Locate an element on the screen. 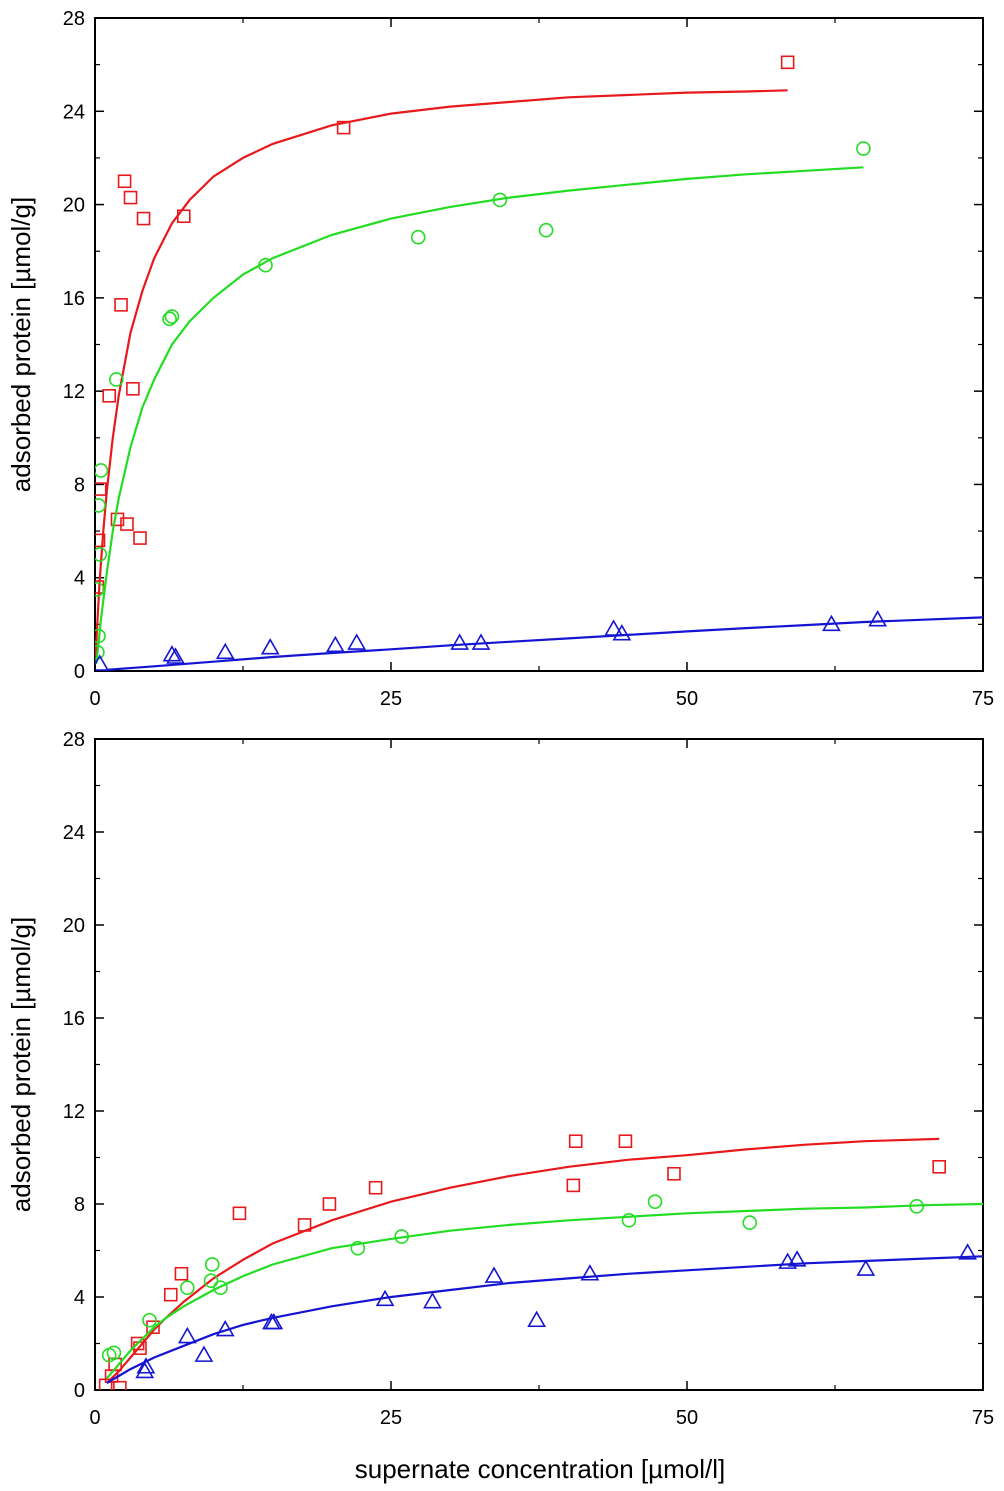 The height and width of the screenshot is (1491, 1004). bottom-y-tick-label: 20 is located at coordinates (74, 926).